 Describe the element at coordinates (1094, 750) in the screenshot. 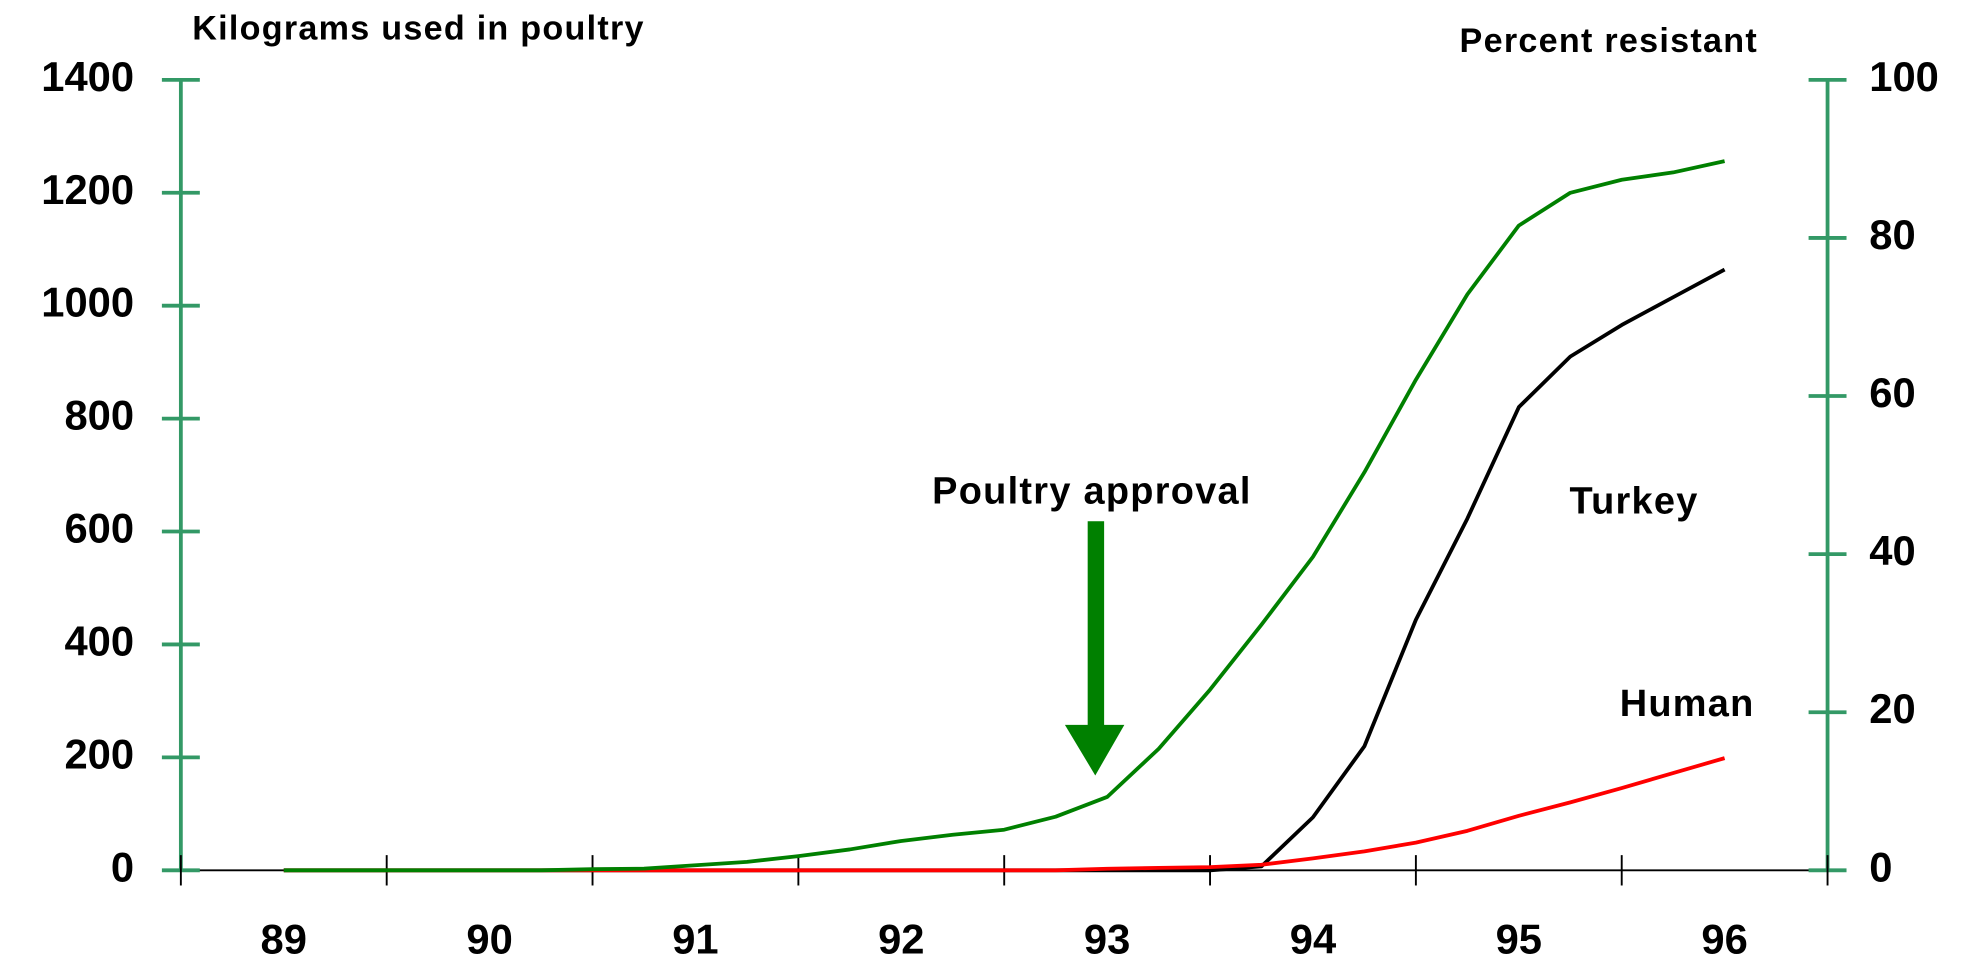

I see `annotation-arrowhead` at that location.